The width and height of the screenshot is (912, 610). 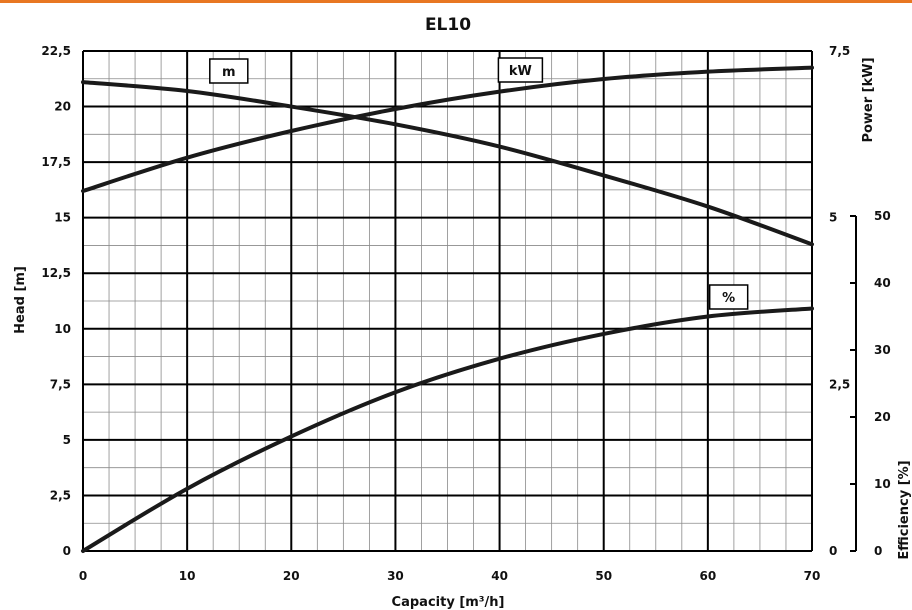 I want to click on efficiency-tick-label: 40, so click(x=882, y=283).